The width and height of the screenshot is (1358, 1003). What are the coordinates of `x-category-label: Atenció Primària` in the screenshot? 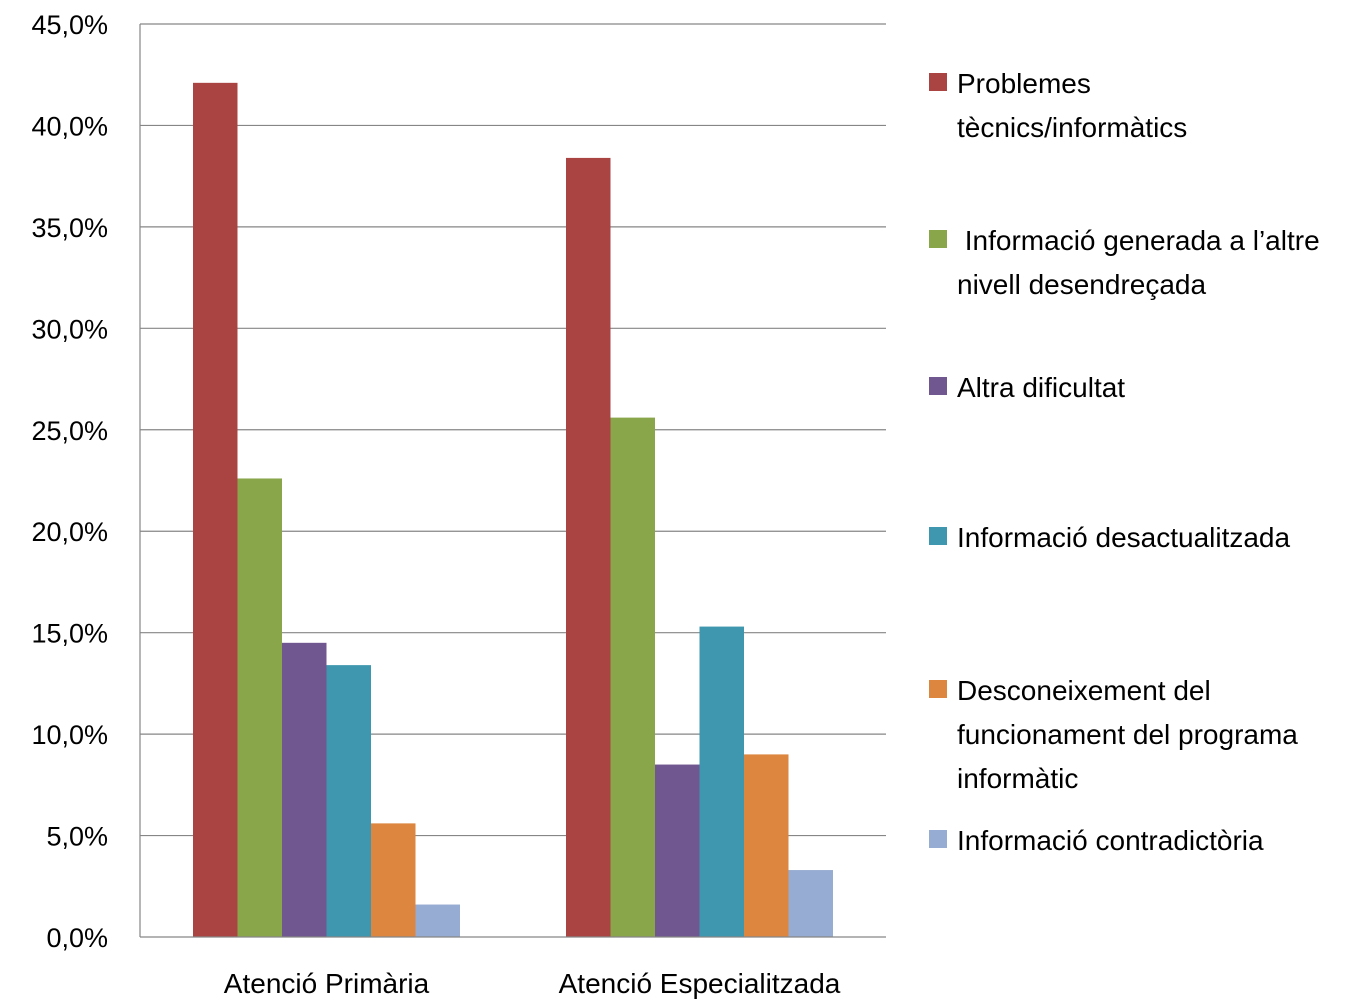 It's located at (327, 983).